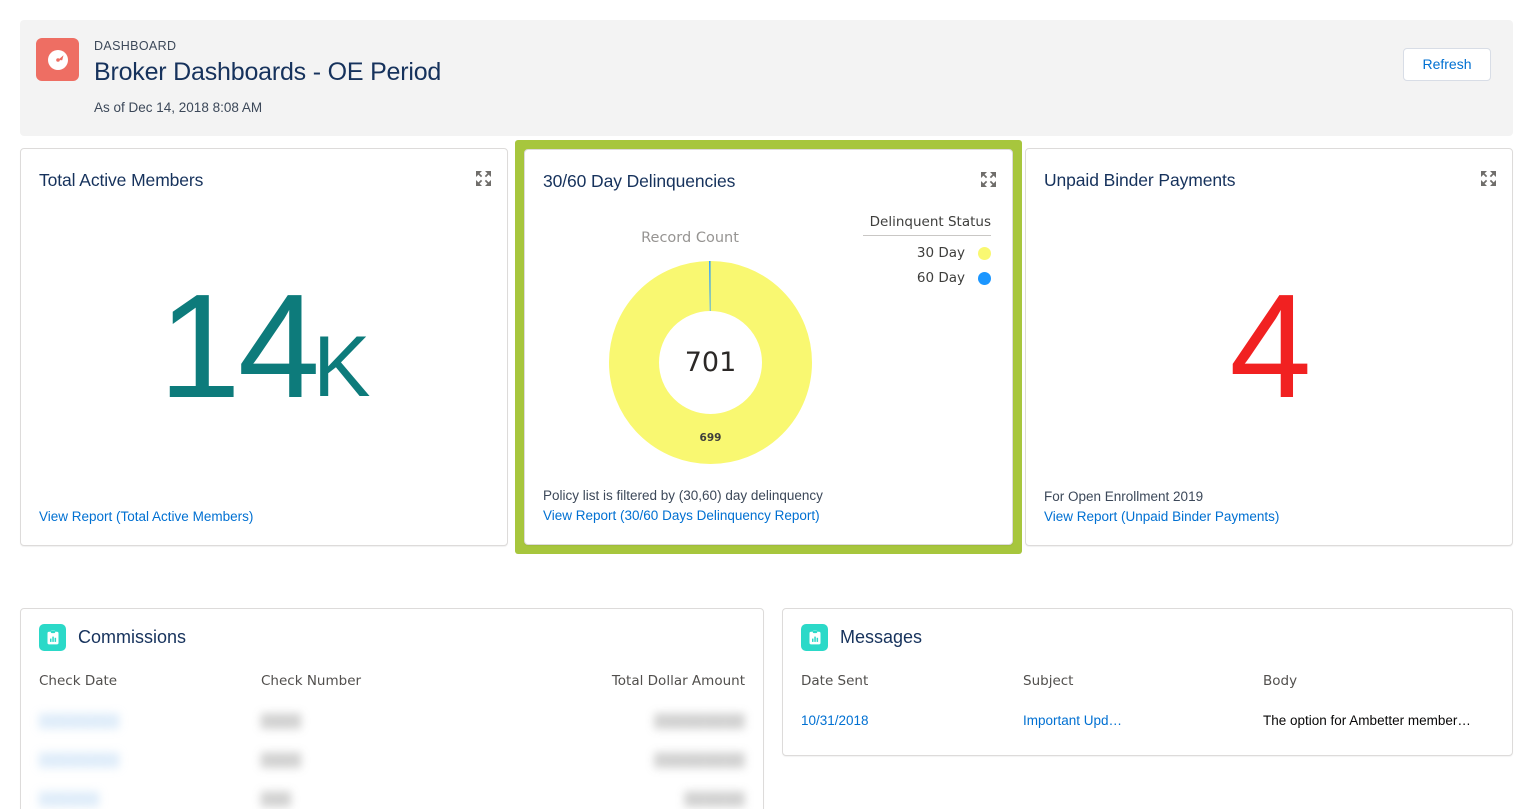 This screenshot has height=809, width=1533. What do you see at coordinates (710, 438) in the screenshot?
I see `donut-slice-label-30-day: 699` at bounding box center [710, 438].